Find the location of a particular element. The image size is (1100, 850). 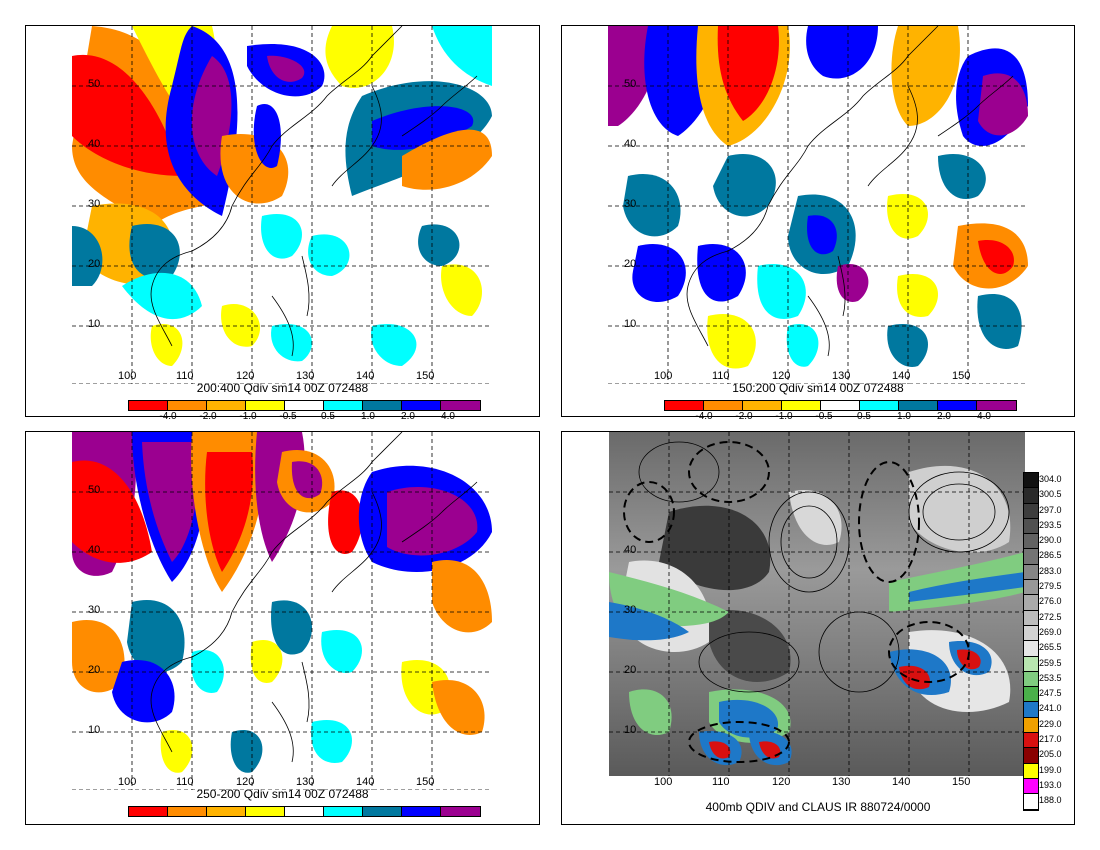

ir-colorbar-label: 205.0 is located at coordinates (1050, 754).